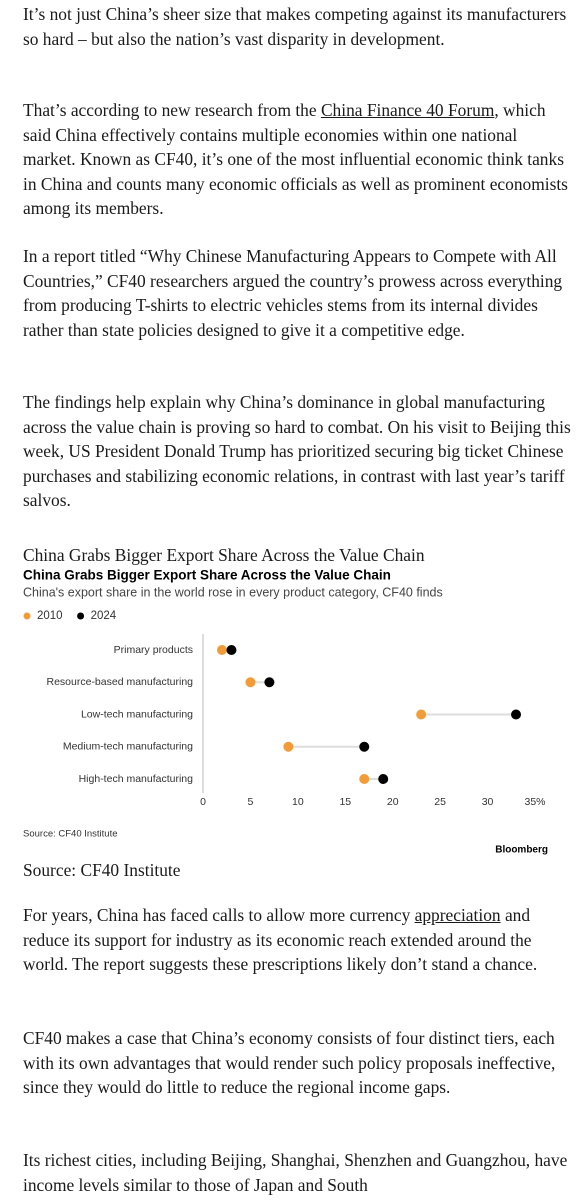  I want to click on x-tick-label: 0, so click(203, 802).